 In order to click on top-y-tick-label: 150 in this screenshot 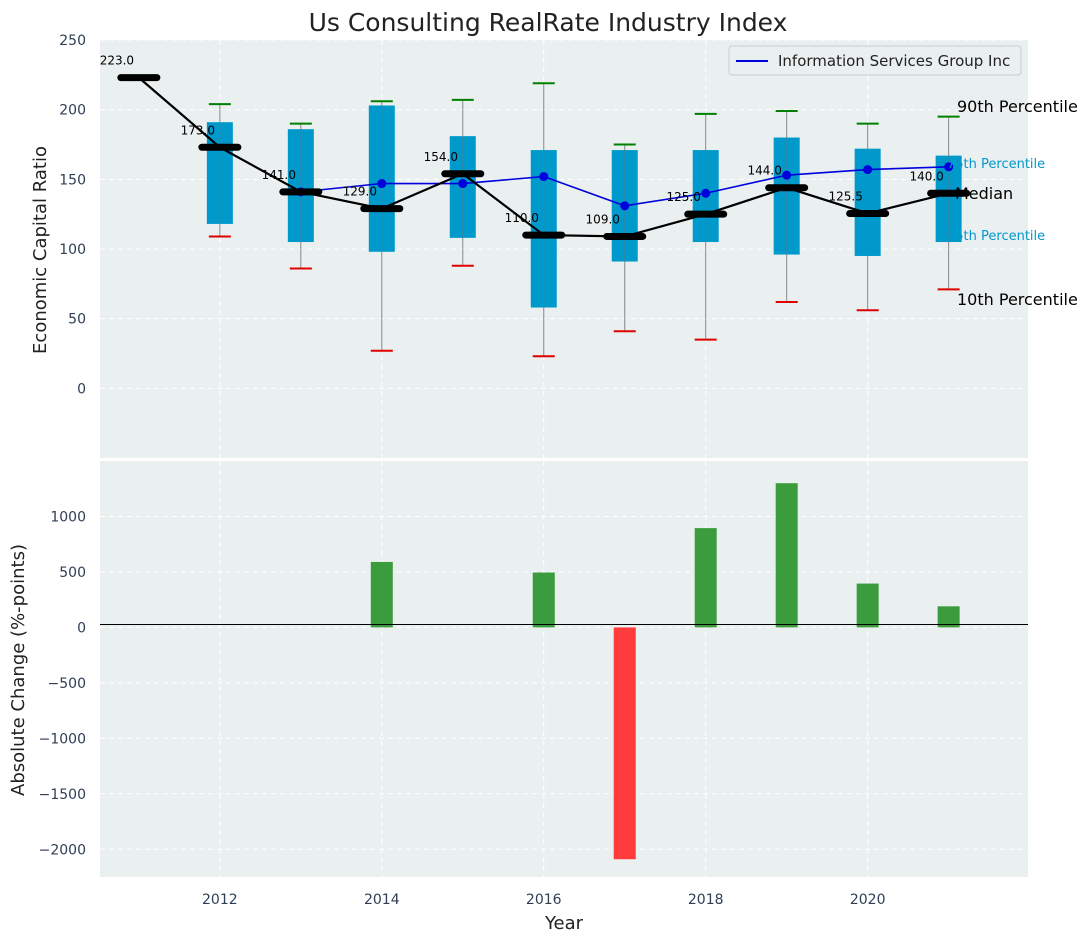, I will do `click(72, 180)`.